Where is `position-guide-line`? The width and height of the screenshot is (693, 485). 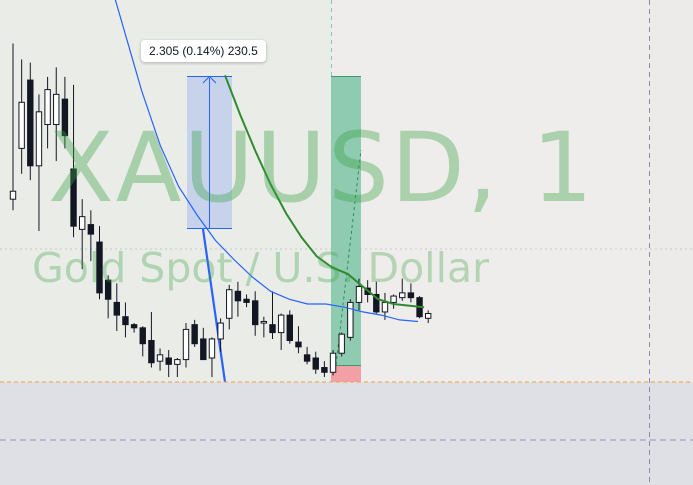 position-guide-line is located at coordinates (348, 257).